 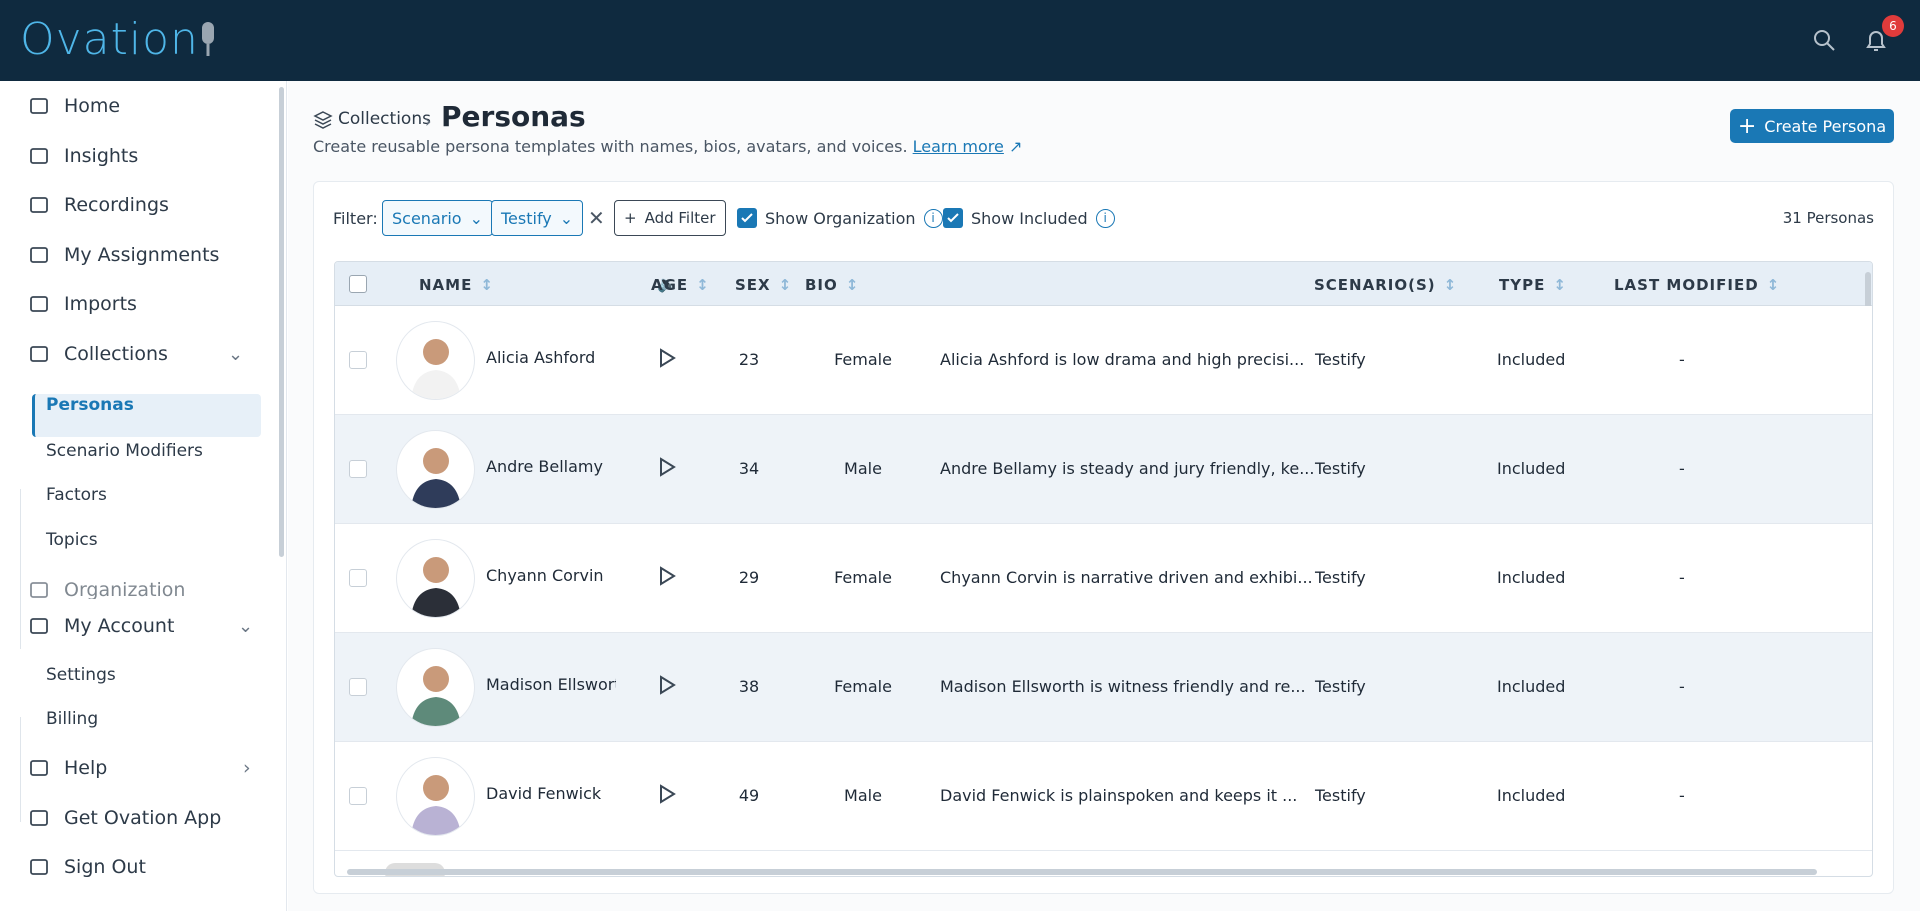 I want to click on breadcrumb: Collections, so click(x=384, y=119).